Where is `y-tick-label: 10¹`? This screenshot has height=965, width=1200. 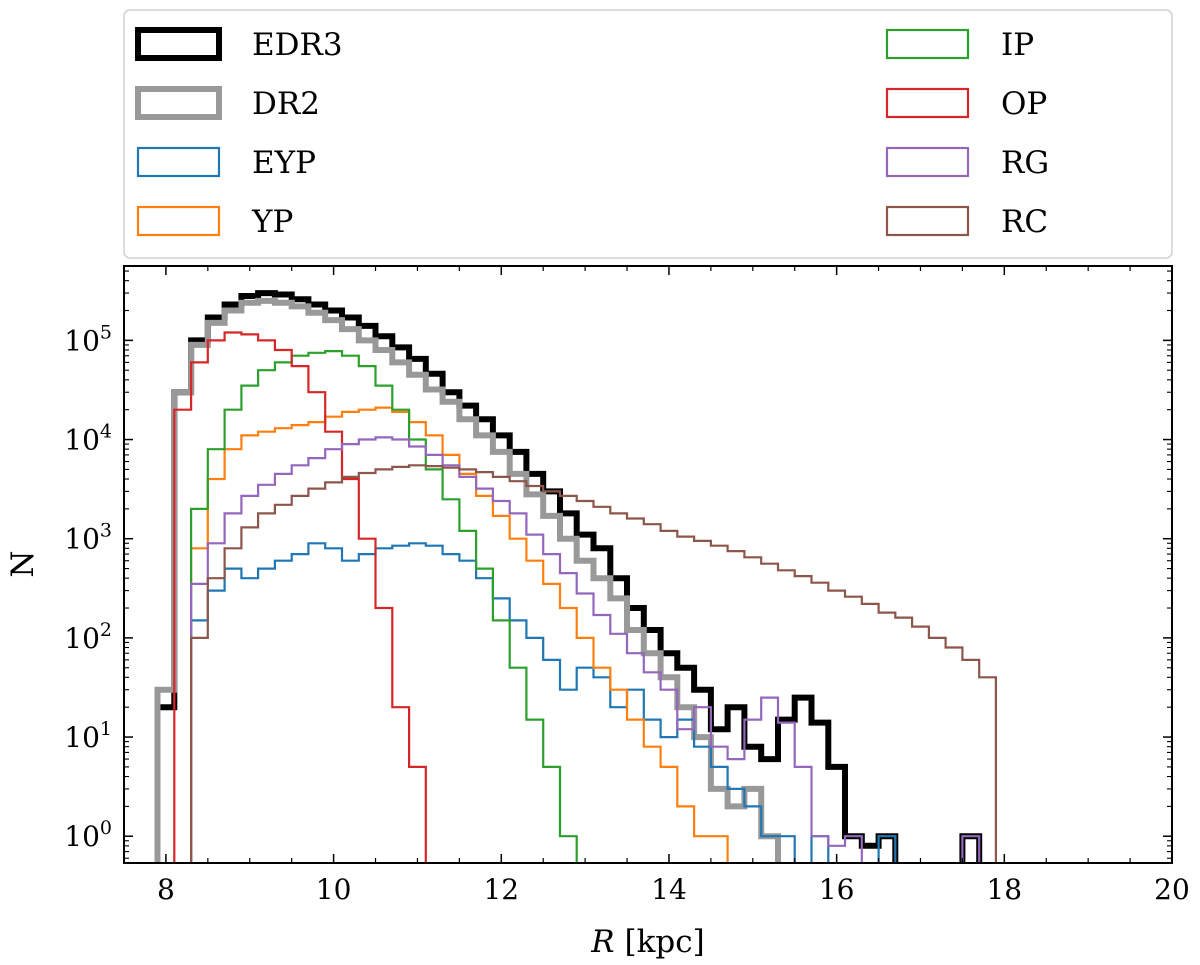
y-tick-label: 10¹ is located at coordinates (88, 736).